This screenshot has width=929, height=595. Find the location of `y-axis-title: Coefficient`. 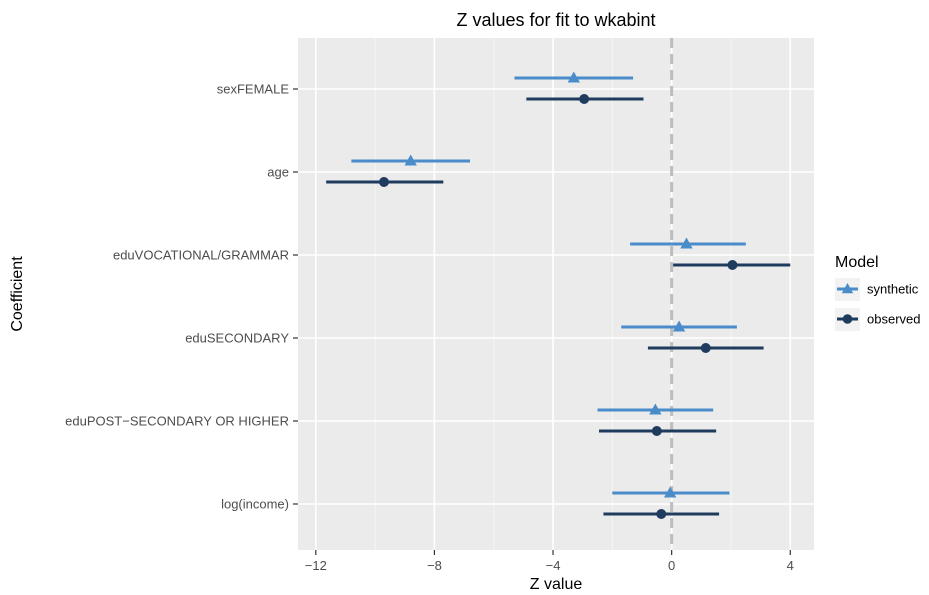

y-axis-title: Coefficient is located at coordinates (17, 294).